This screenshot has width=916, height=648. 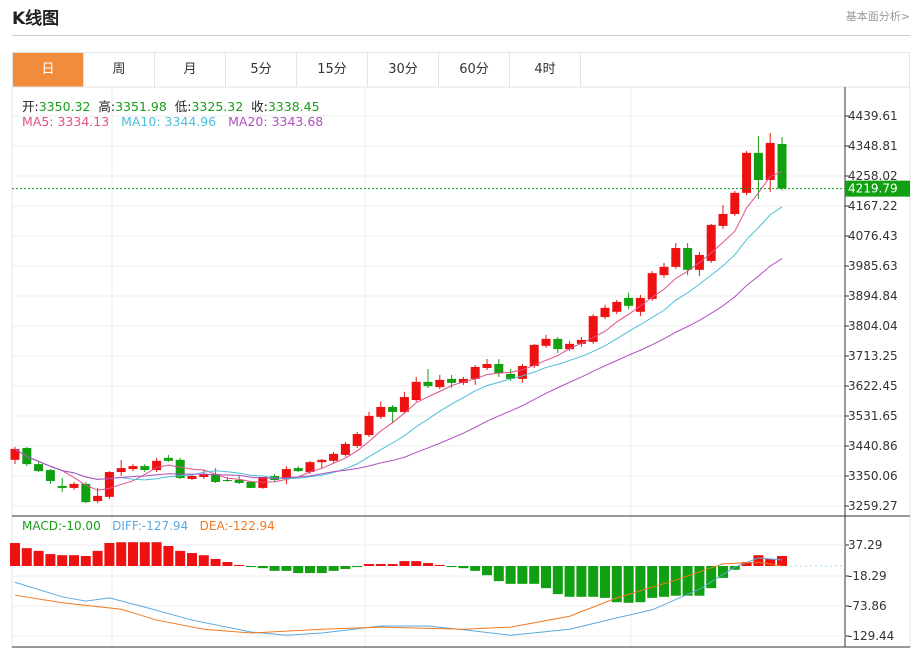 What do you see at coordinates (873, 146) in the screenshot?
I see `y-tick-label: 4348.81` at bounding box center [873, 146].